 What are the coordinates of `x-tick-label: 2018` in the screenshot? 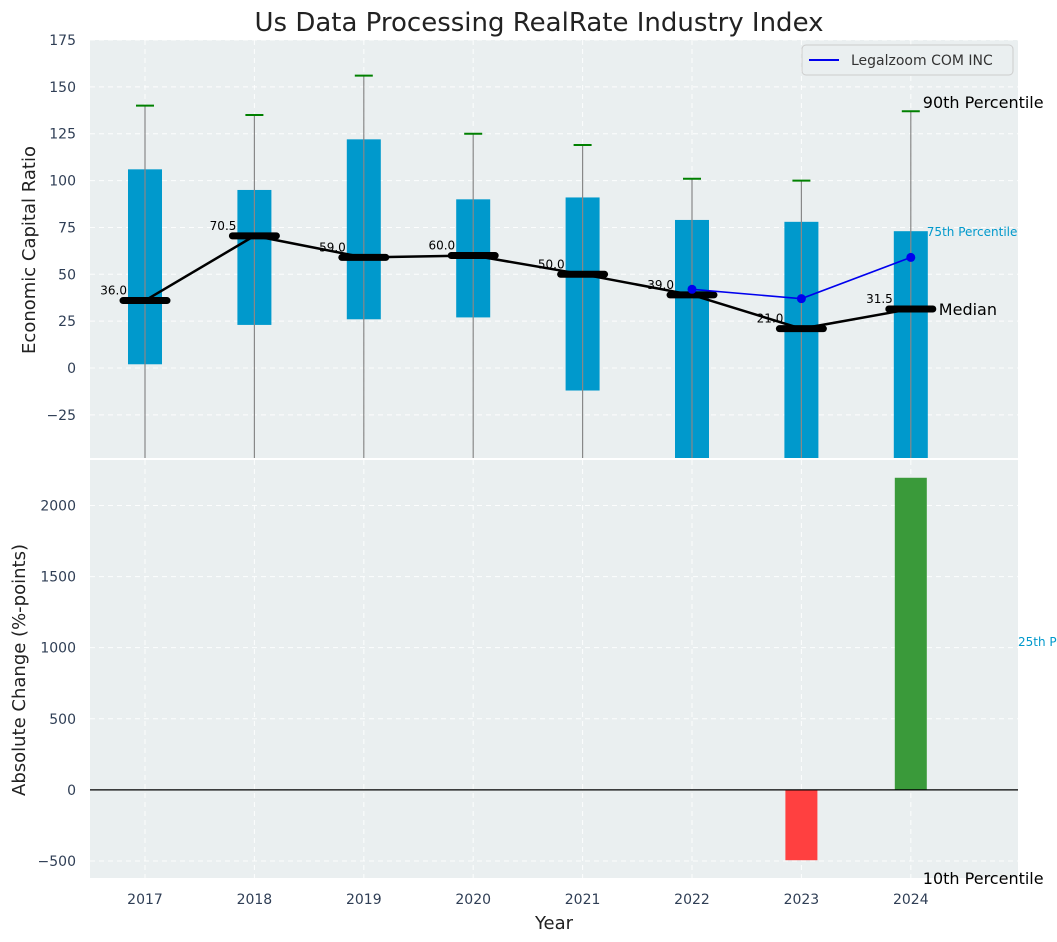 It's located at (255, 900).